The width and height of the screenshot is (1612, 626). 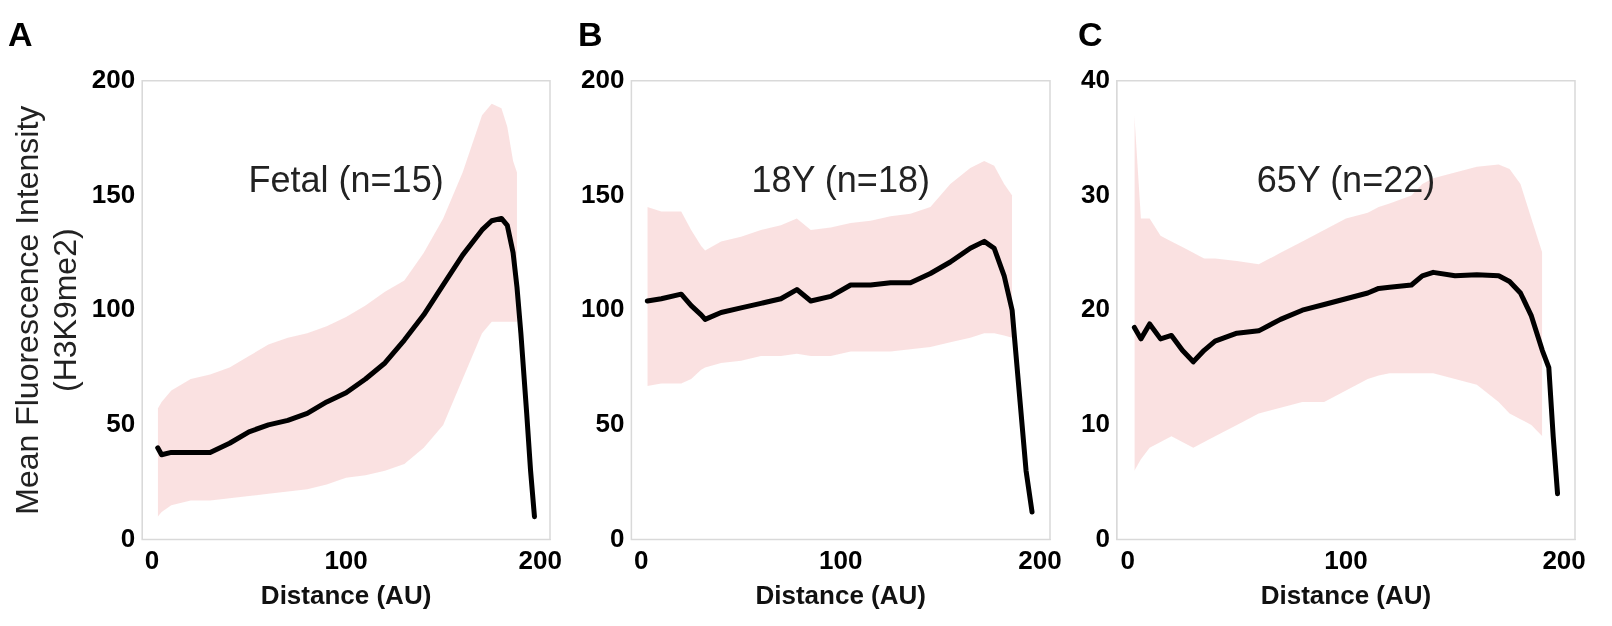 What do you see at coordinates (1095, 193) in the screenshot?
I see `y-tick-label: 30` at bounding box center [1095, 193].